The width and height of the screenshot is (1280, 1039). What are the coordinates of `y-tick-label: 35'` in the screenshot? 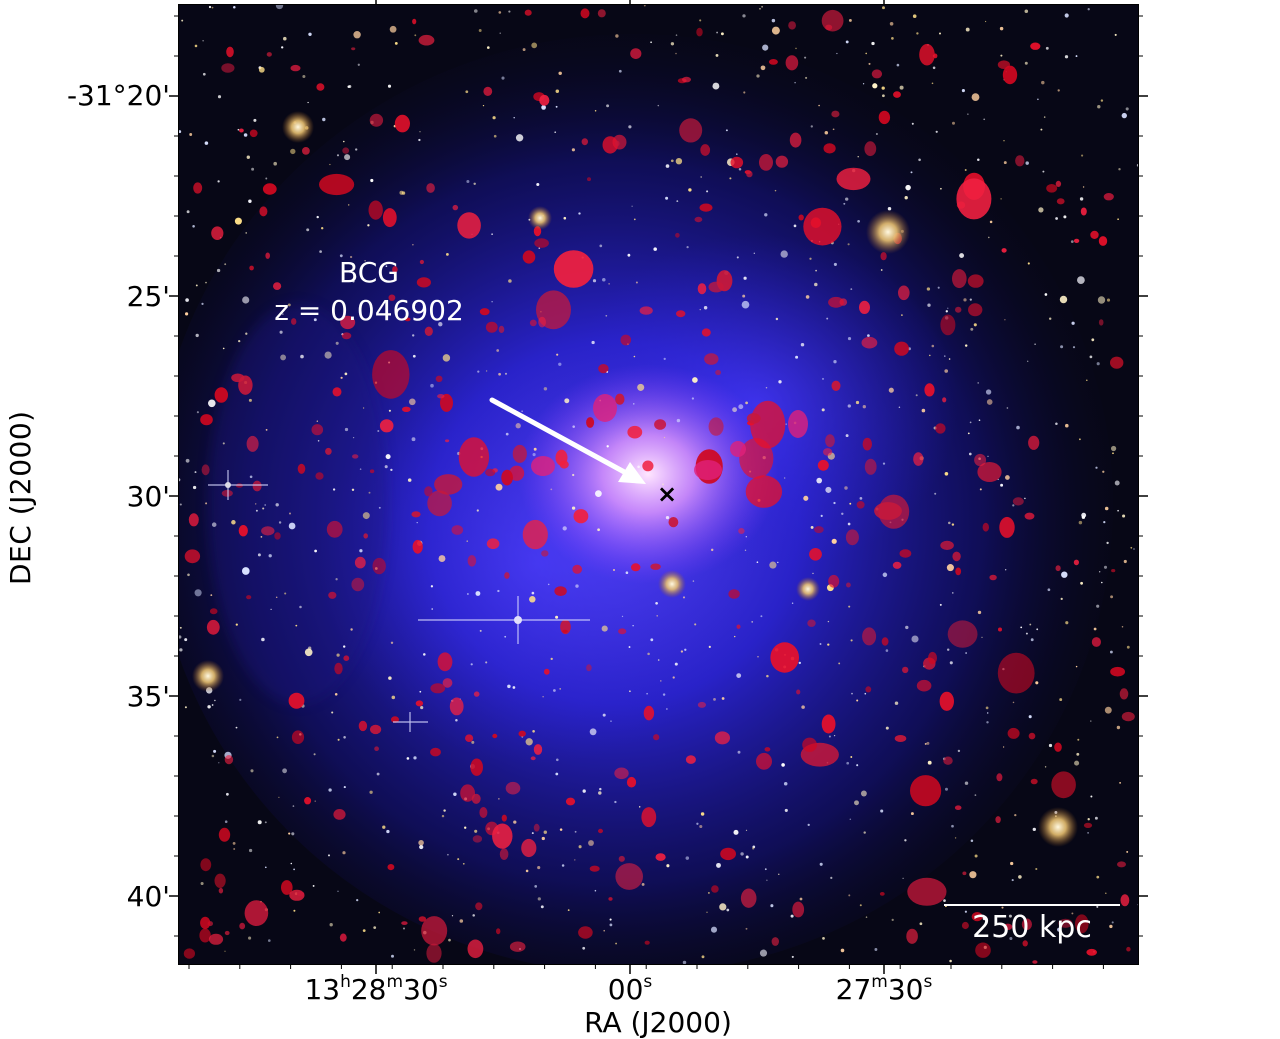 It's located at (148, 696).